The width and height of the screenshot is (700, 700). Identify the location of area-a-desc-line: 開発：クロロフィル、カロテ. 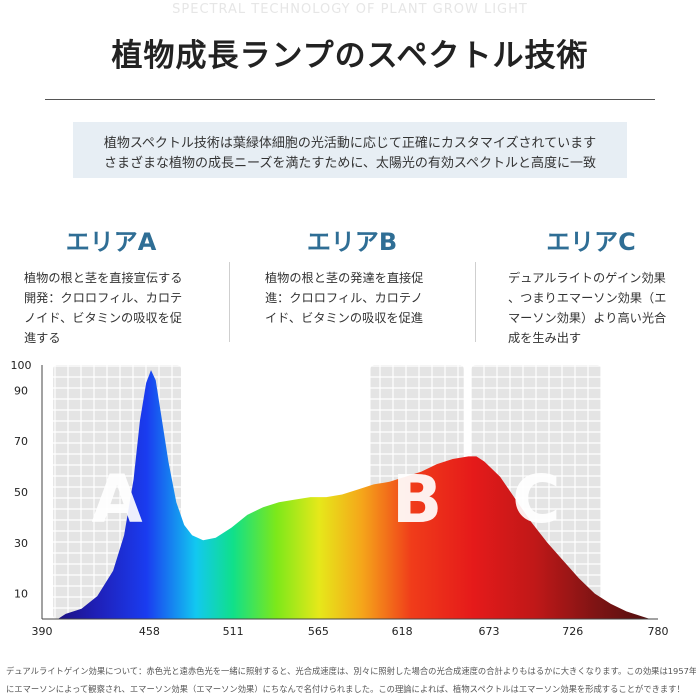
(103, 298).